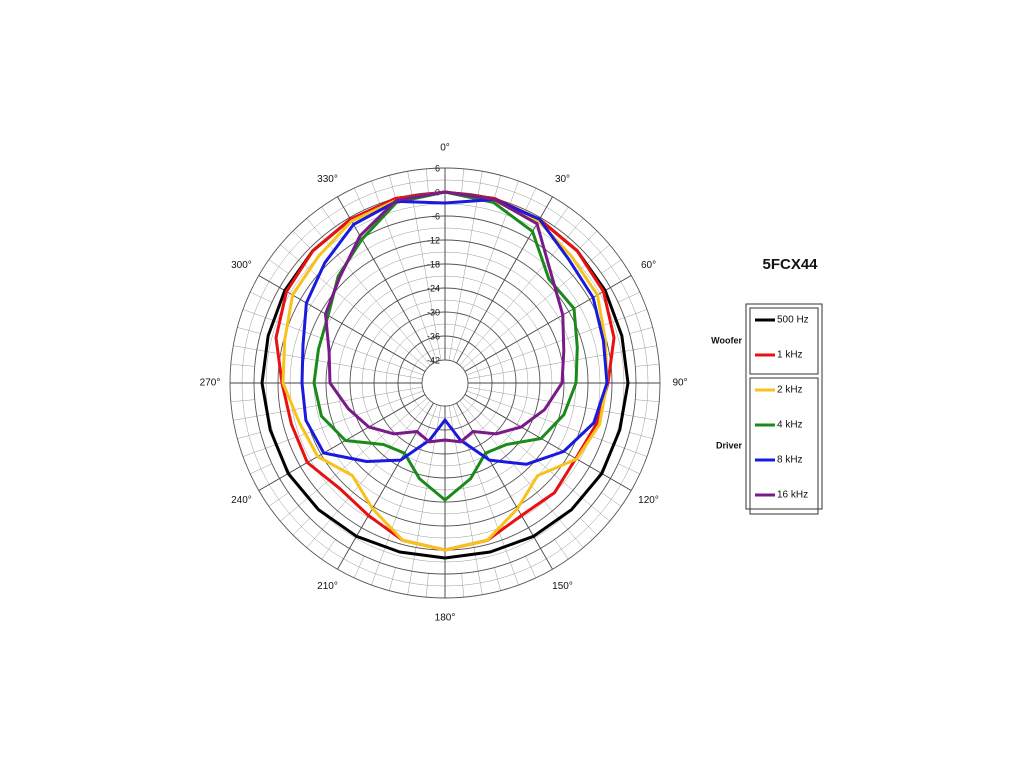  I want to click on legend-label: 500 Hz, so click(793, 320).